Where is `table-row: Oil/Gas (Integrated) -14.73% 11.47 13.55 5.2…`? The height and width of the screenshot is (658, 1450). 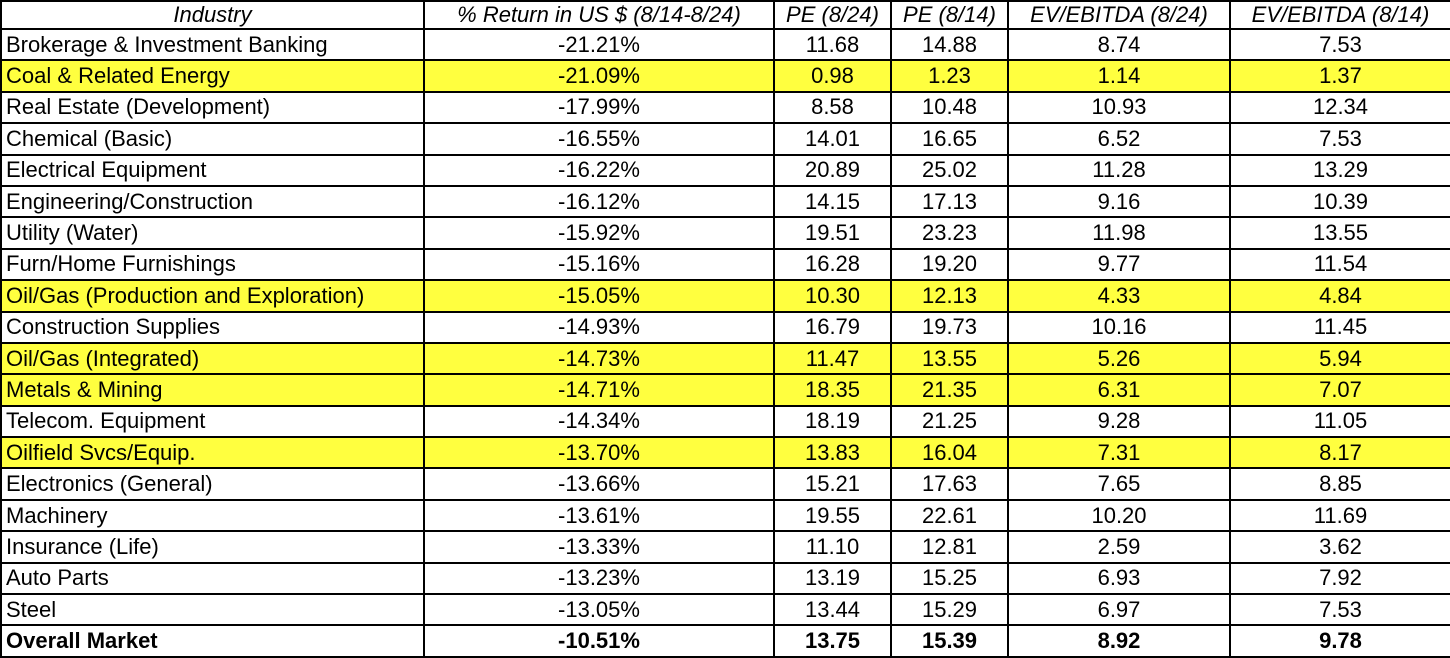 table-row: Oil/Gas (Integrated) -14.73% 11.47 13.55 5.2… is located at coordinates (725, 358).